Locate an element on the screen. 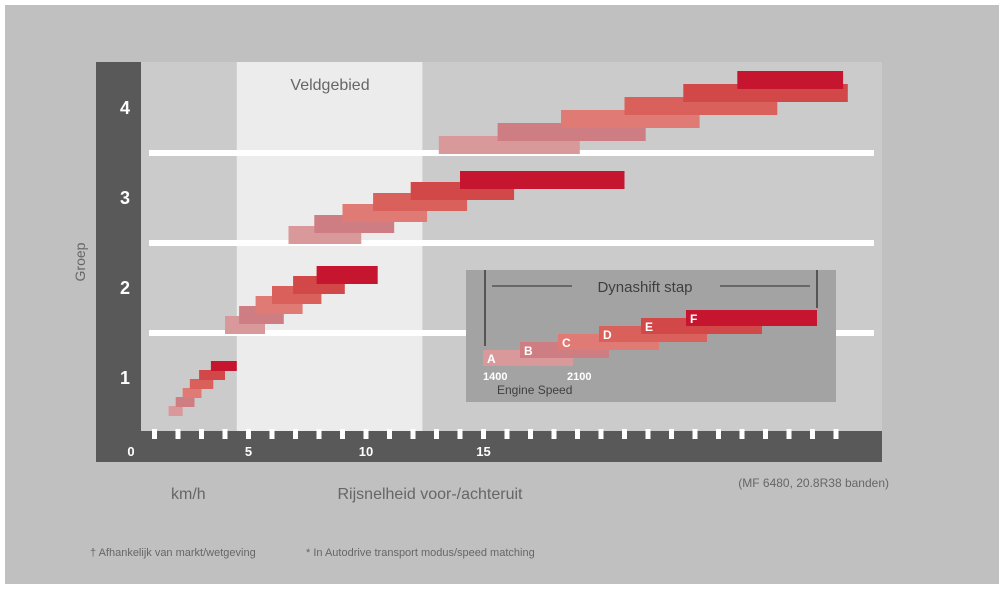  speed-bar-group1-b is located at coordinates (185, 402).